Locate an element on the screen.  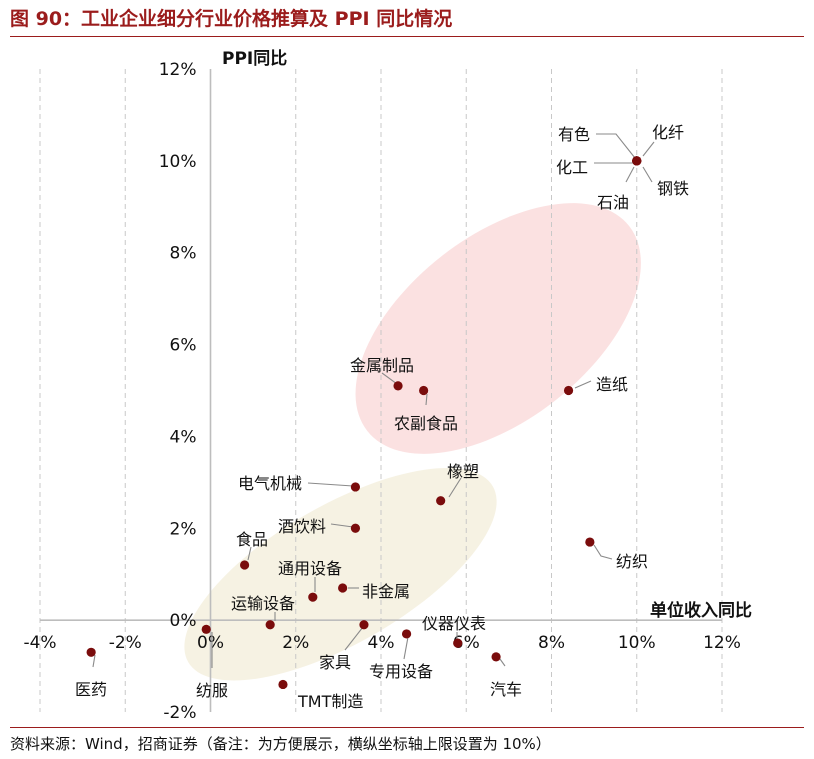
y-axis-title: PPI同比 is located at coordinates (254, 58).